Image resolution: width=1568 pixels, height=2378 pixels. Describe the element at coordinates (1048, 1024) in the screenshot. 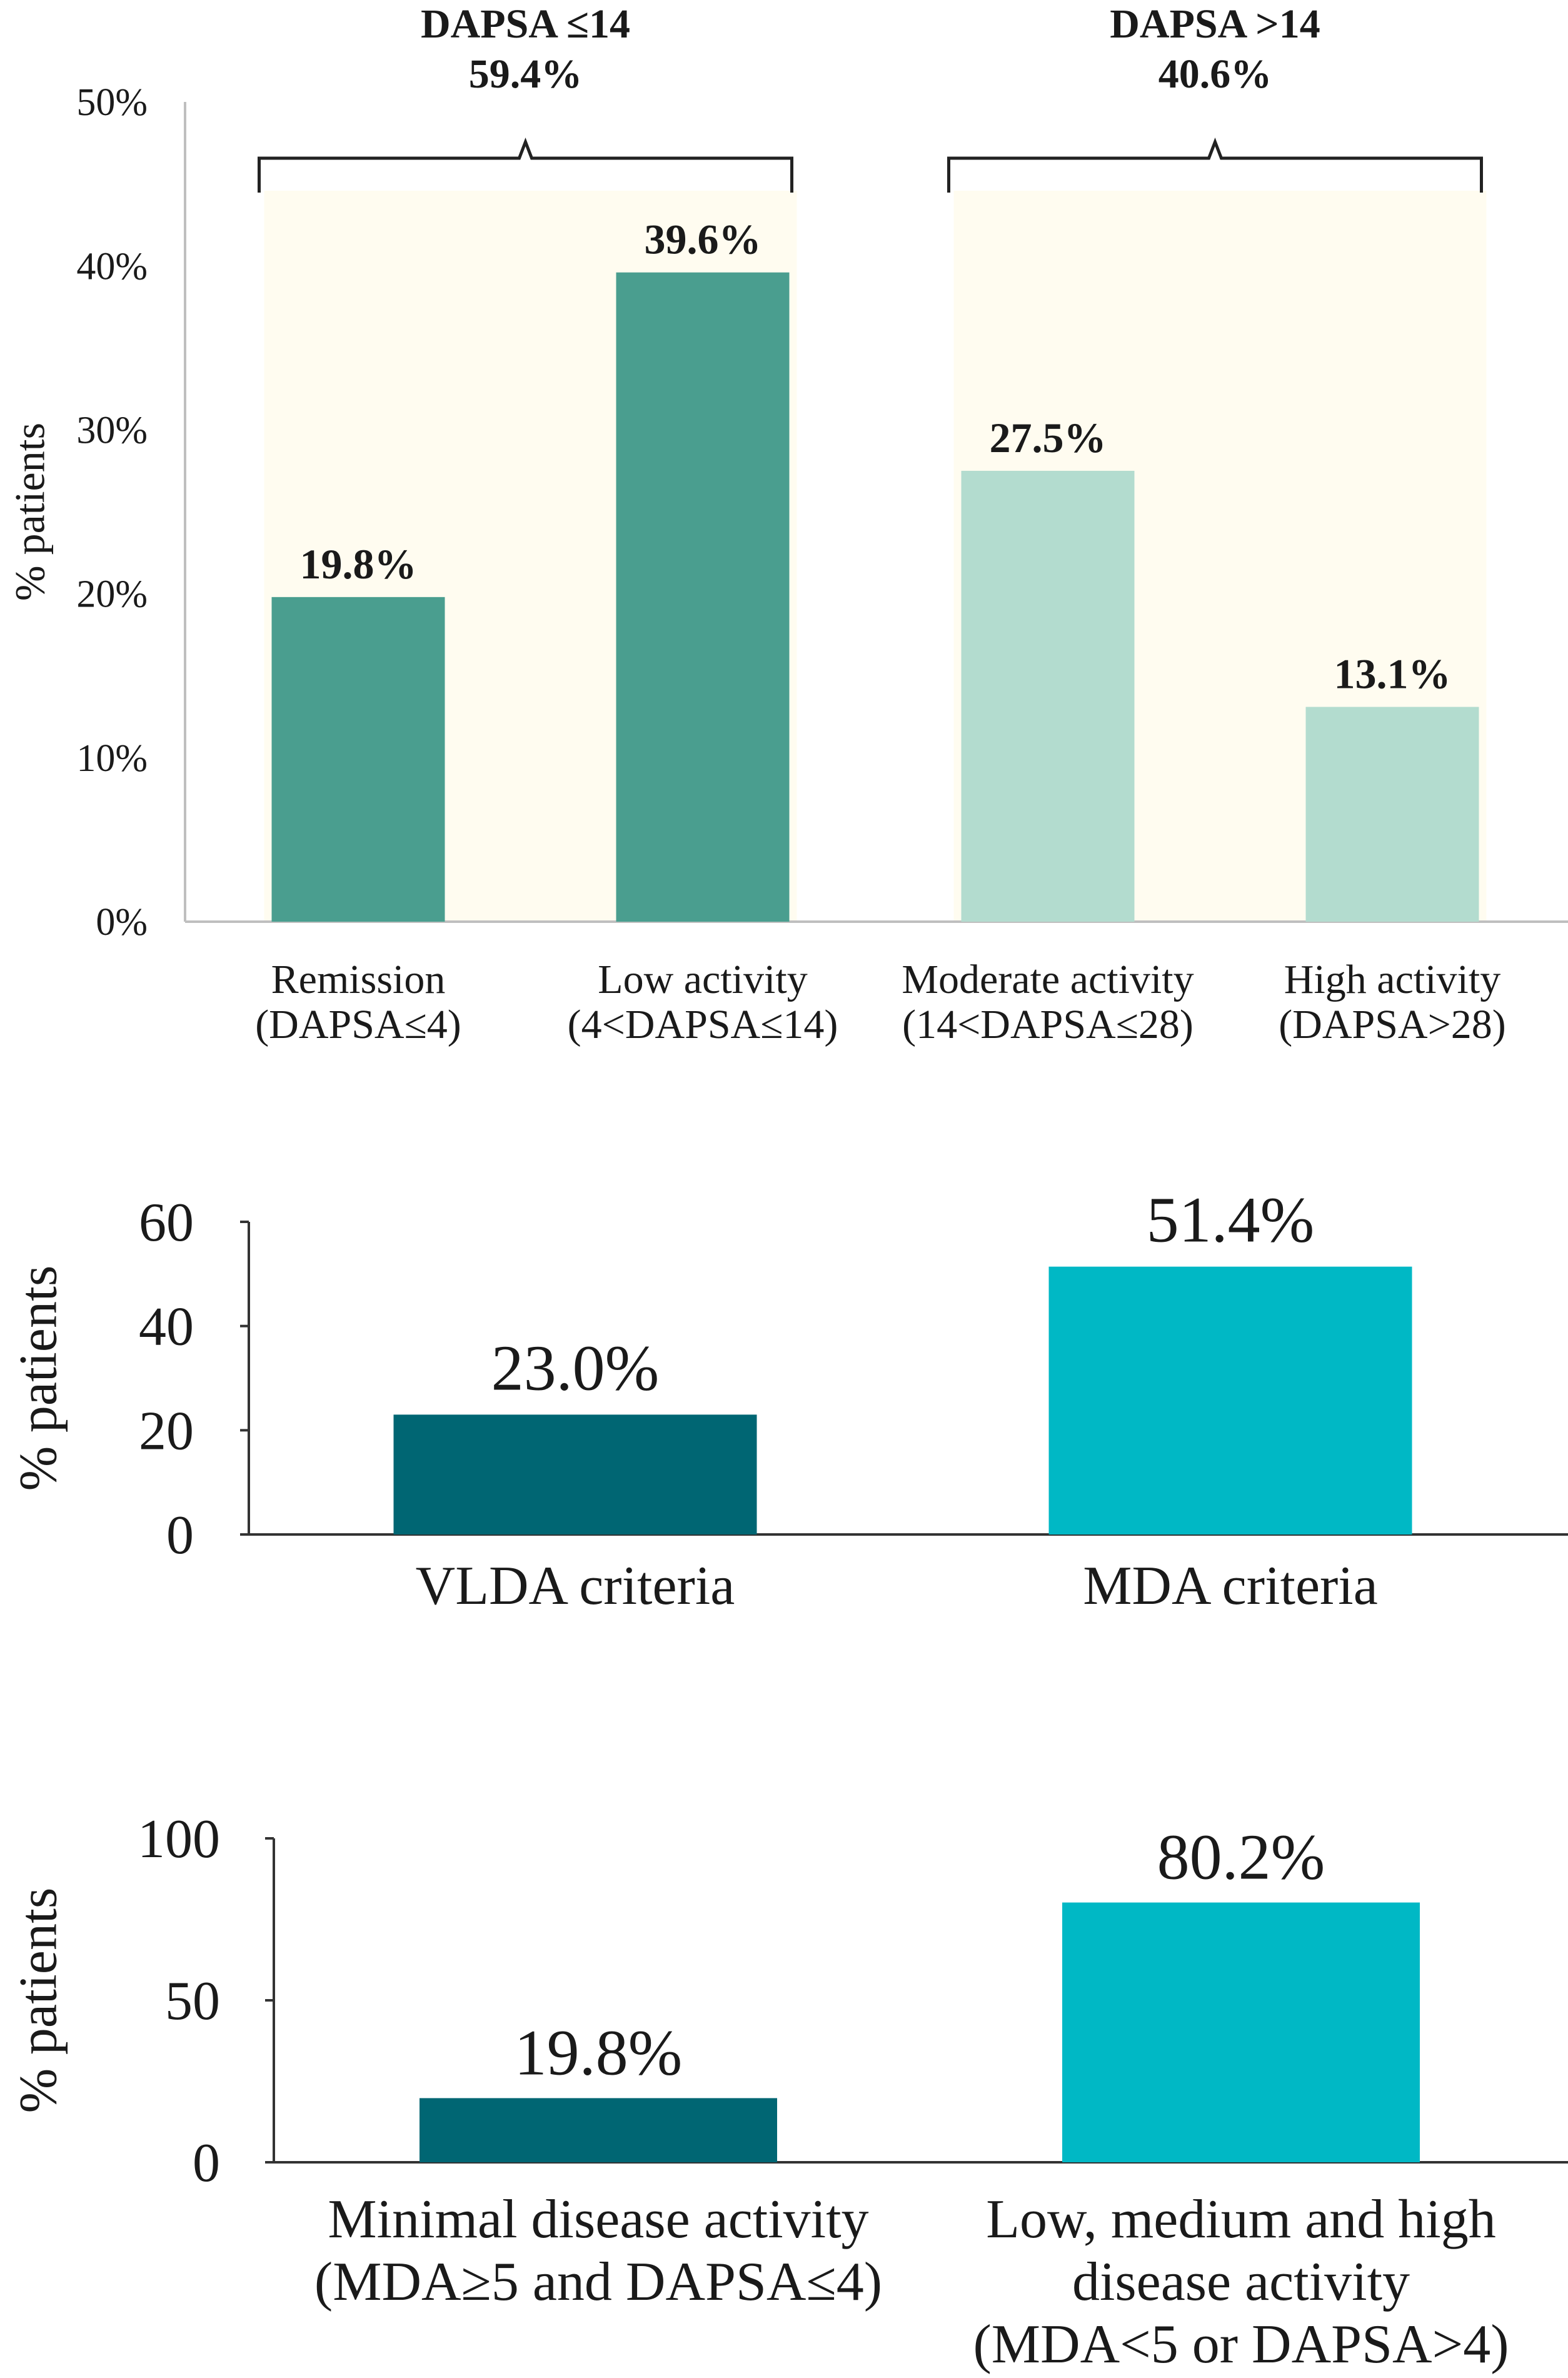

I see `x-category-label: (14<DAPSA≤28)` at that location.